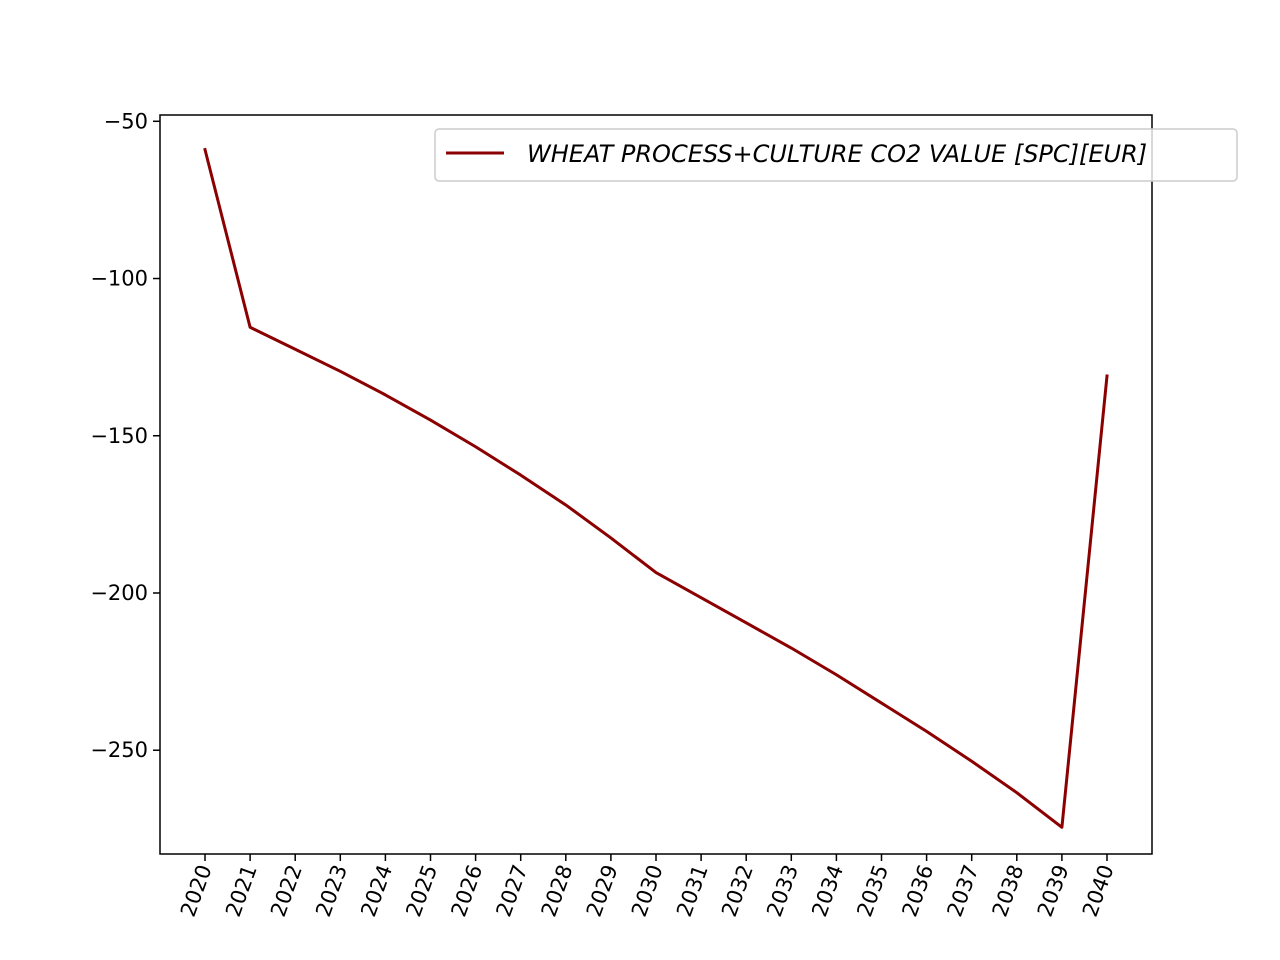 The image size is (1280, 960). Describe the element at coordinates (692, 891) in the screenshot. I see `x-tick-label: 2031` at that location.